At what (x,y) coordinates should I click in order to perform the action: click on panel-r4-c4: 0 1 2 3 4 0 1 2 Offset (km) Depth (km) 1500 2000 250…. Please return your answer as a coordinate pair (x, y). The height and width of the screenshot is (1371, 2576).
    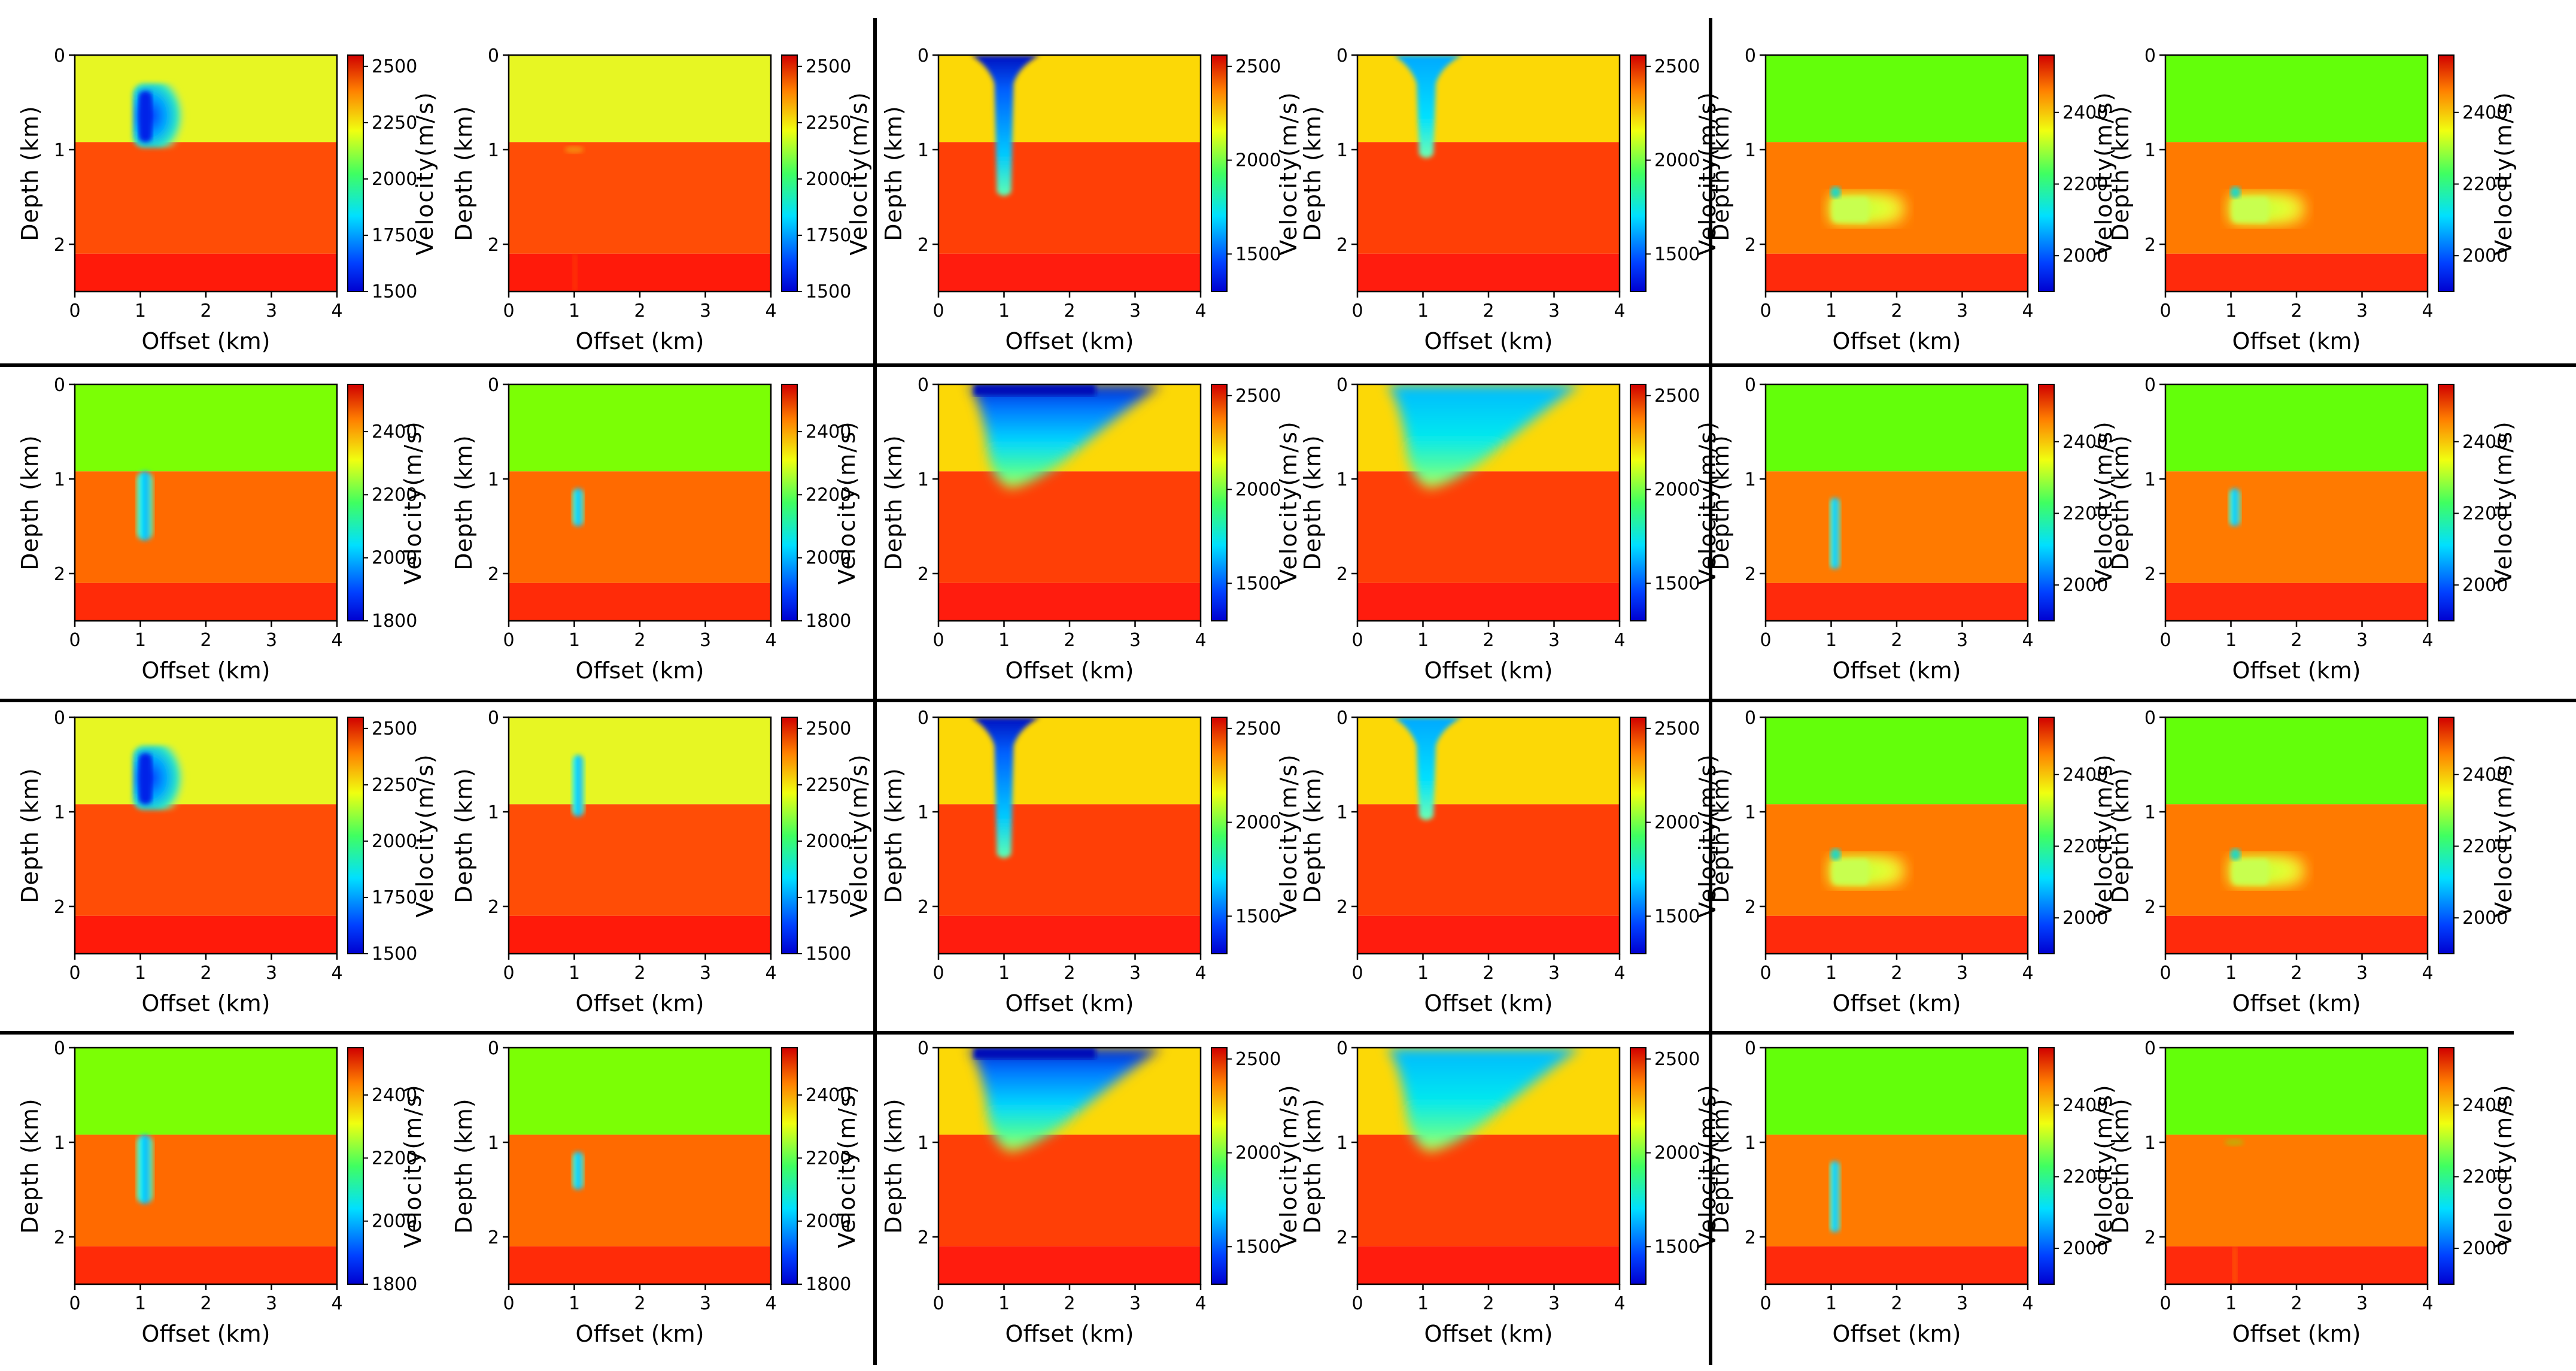
    Looking at the image, I should click on (1510, 1192).